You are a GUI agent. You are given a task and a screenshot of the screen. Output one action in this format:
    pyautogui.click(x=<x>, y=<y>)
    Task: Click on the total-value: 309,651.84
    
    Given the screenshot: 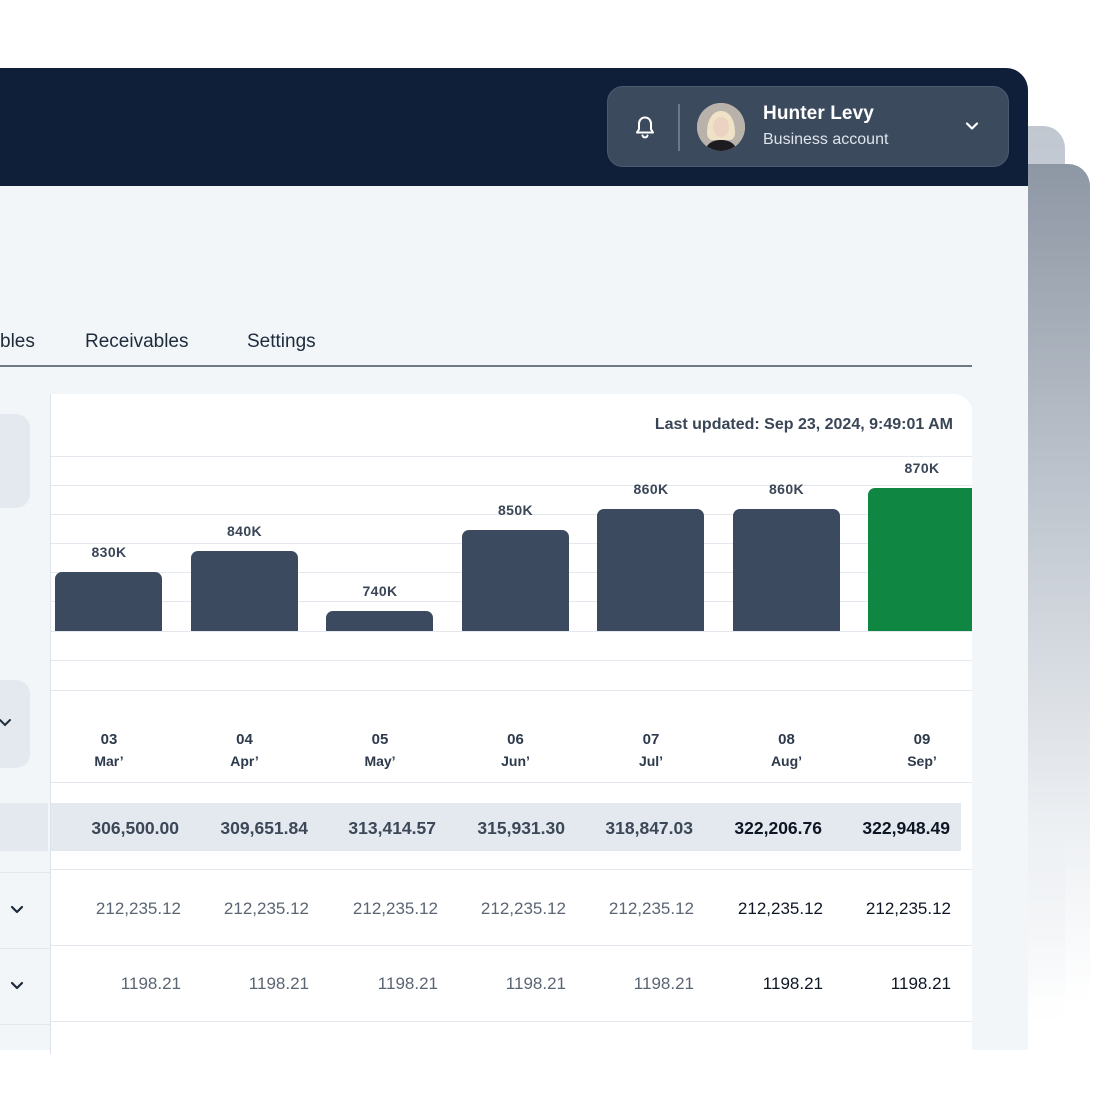 What is the action you would take?
    pyautogui.click(x=264, y=828)
    